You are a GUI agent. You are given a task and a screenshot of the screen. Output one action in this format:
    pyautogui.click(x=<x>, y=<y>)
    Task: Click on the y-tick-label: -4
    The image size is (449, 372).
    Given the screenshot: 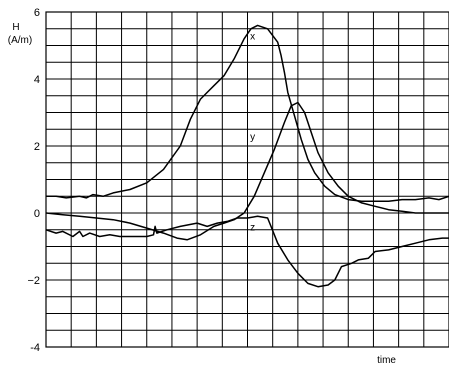 What is the action you would take?
    pyautogui.click(x=35, y=348)
    